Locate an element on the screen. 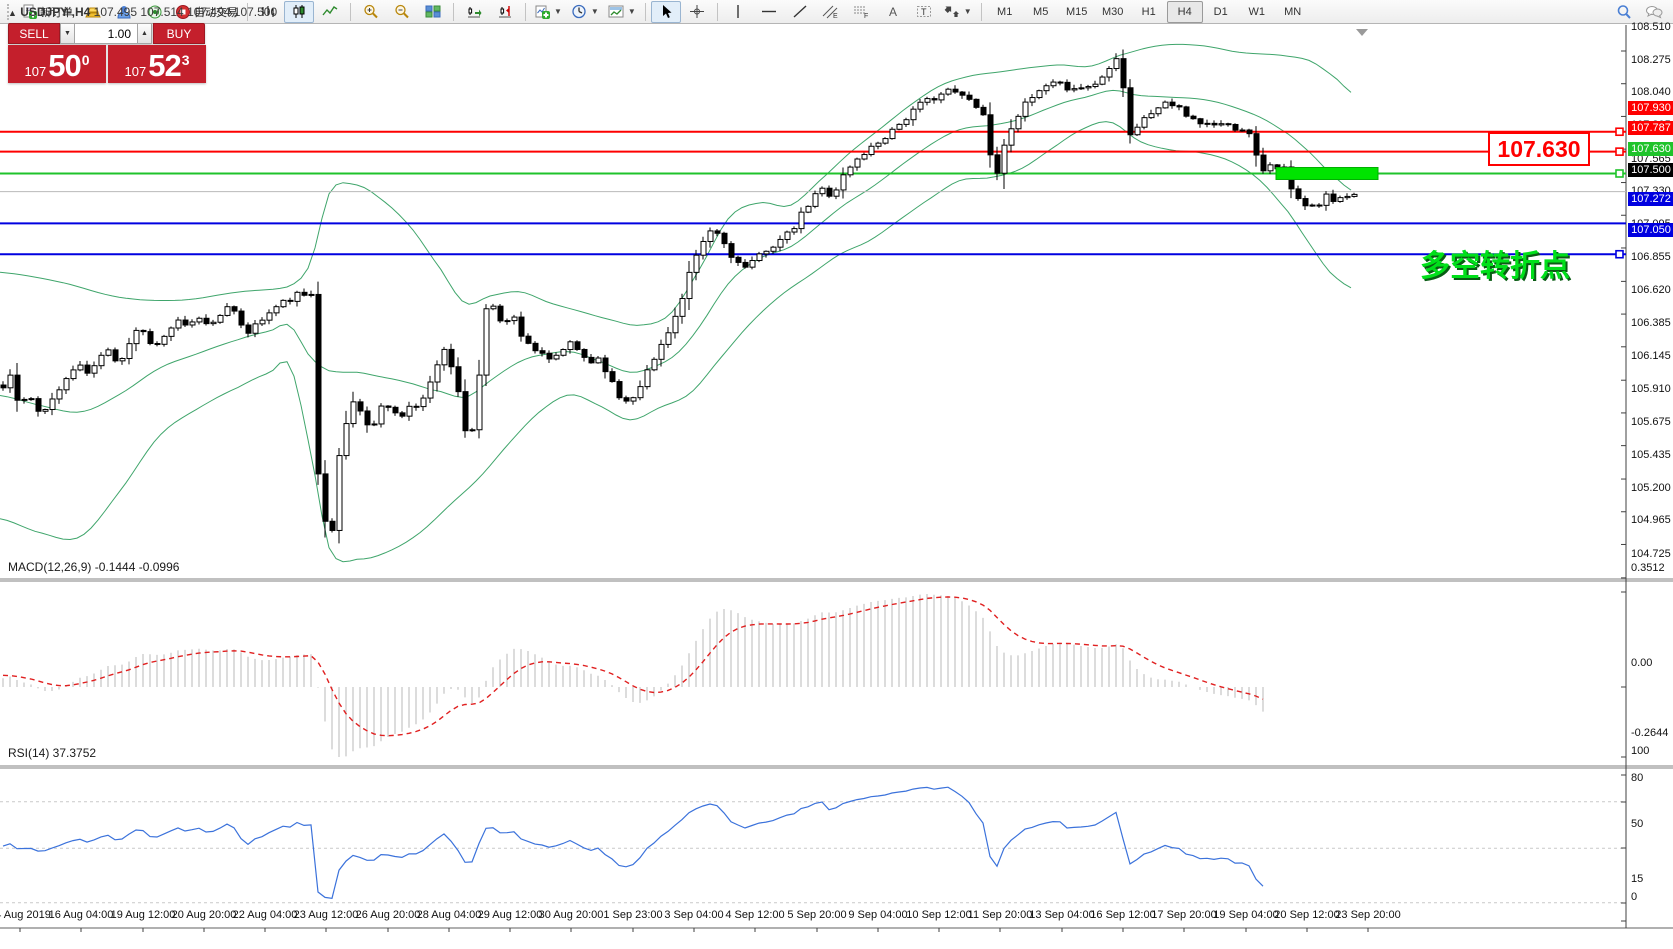  trendline-icon is located at coordinates (800, 11).